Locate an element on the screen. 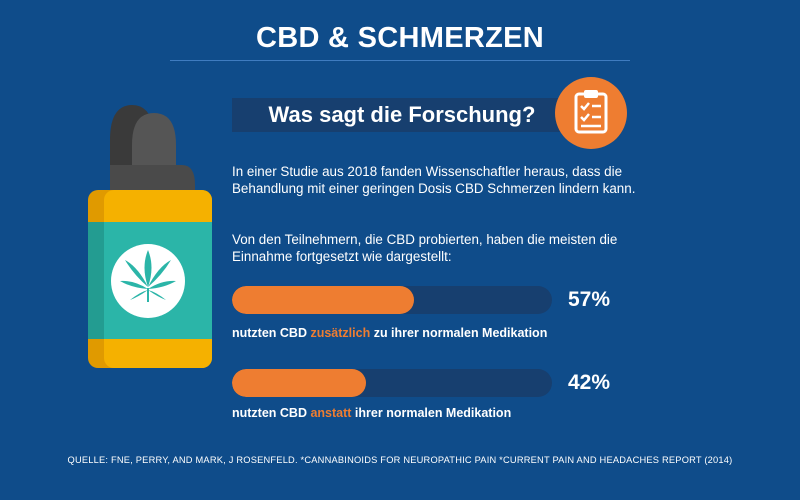 The width and height of the screenshot is (800, 500). stat-percent: 57% is located at coordinates (589, 299).